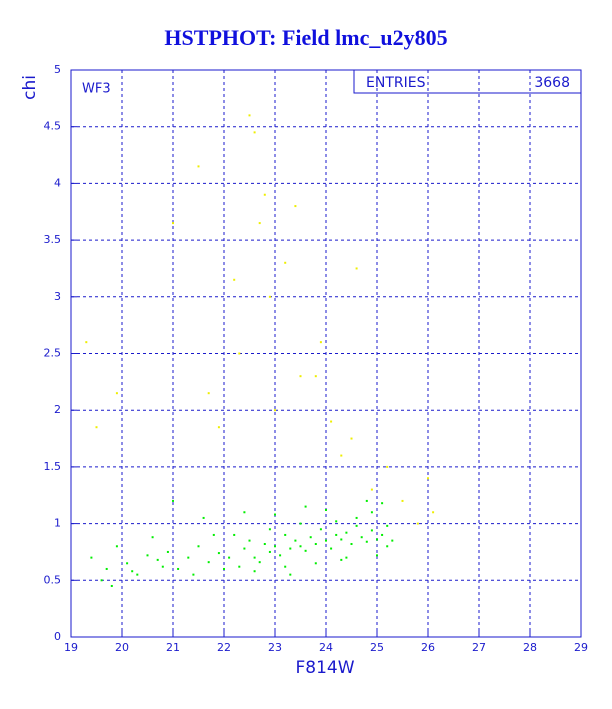 The width and height of the screenshot is (612, 709). I want to click on x-tick-label: 21, so click(173, 647).